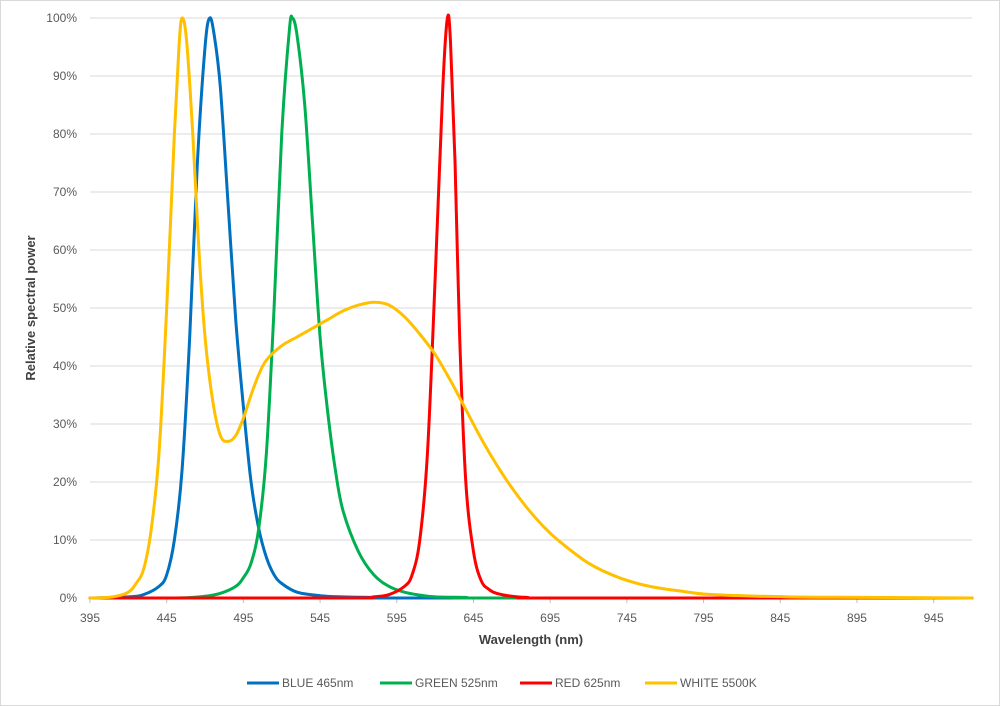  I want to click on y-tick-label: 30%, so click(65, 424).